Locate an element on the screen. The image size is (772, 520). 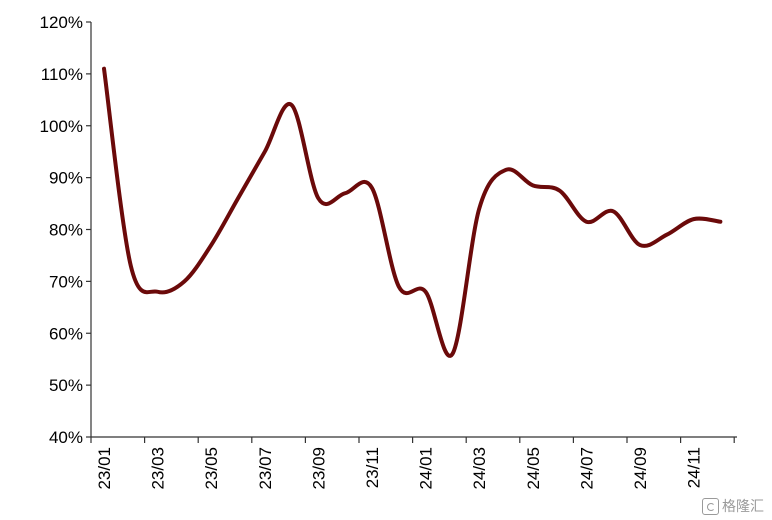
y-tick-label: 90% is located at coordinates (66, 178).